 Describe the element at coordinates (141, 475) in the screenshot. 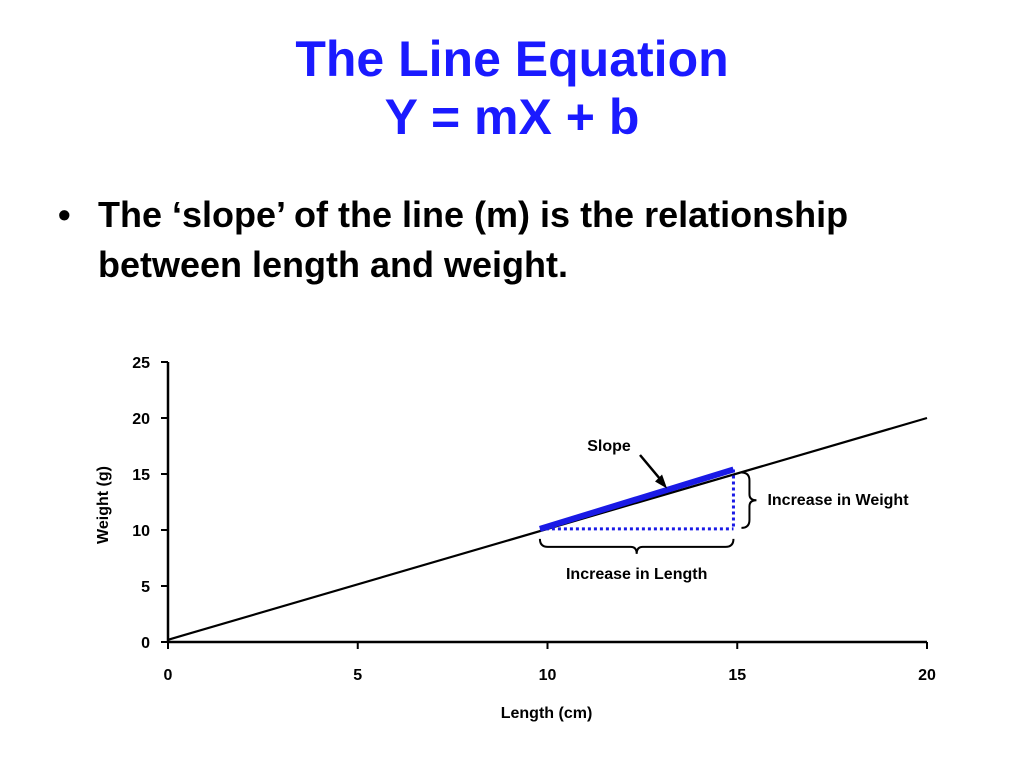

I see `y-tick-label: 15` at that location.